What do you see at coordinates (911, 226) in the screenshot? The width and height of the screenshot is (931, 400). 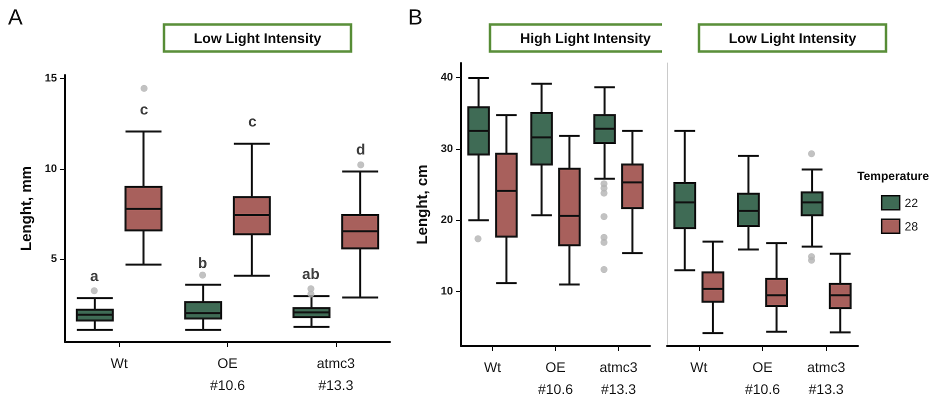 I see `legend-label: 28` at bounding box center [911, 226].